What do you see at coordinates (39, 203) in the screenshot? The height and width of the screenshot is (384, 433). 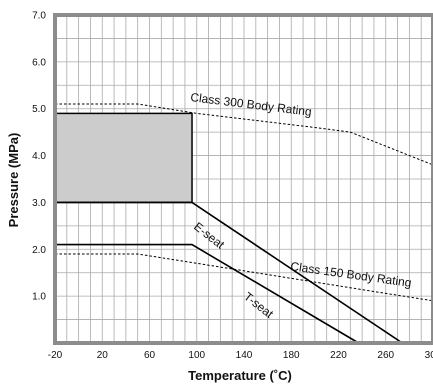 I see `y-tick-label: 3.0` at bounding box center [39, 203].